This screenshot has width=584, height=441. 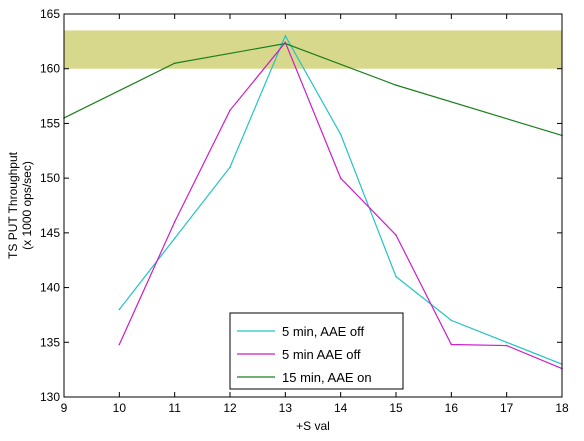 What do you see at coordinates (313, 426) in the screenshot?
I see `x-axis-title: +S val` at bounding box center [313, 426].